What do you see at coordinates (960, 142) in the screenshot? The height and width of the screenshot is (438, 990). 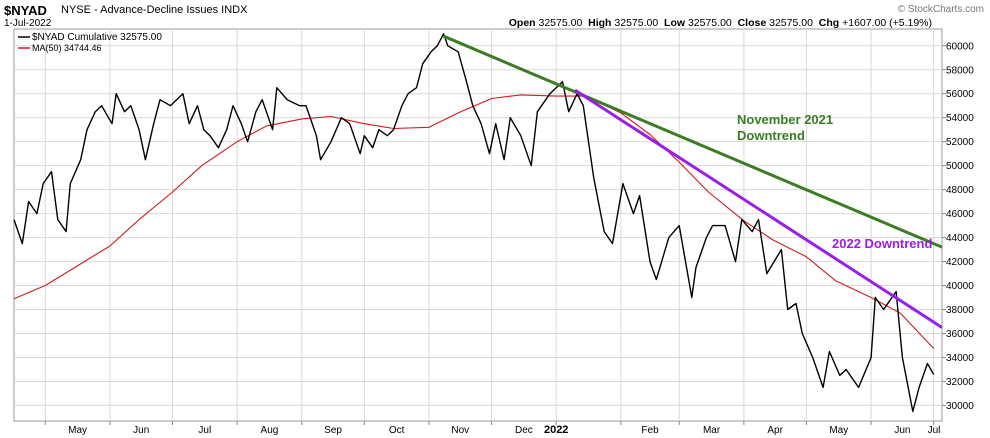 I see `y-tick-label: 52000` at bounding box center [960, 142].